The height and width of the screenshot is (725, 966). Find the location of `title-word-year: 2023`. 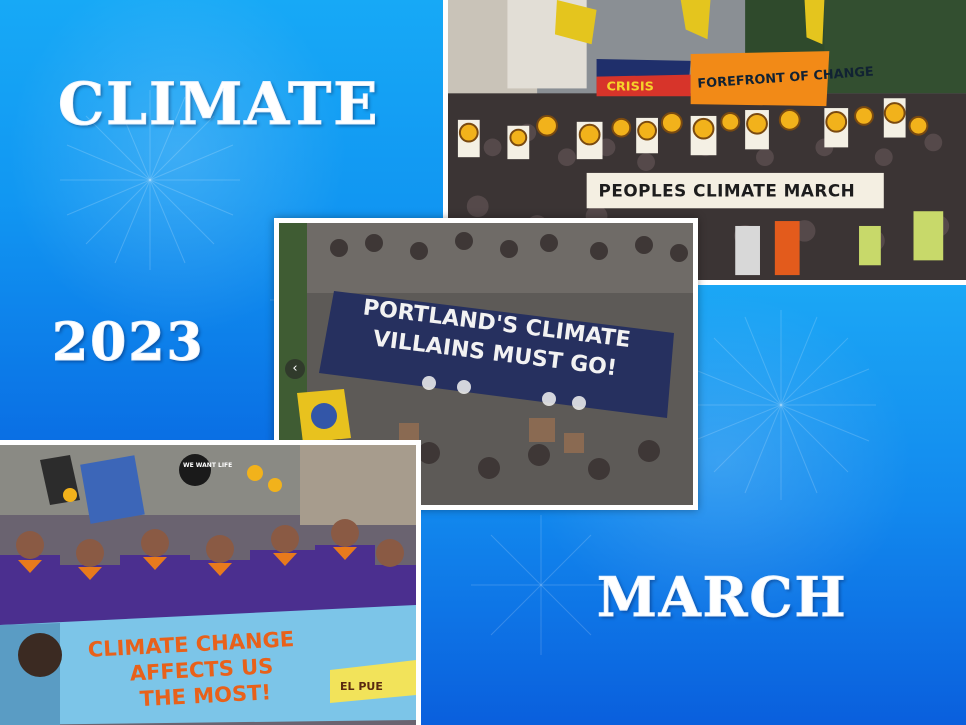

title-word-year: 2023 is located at coordinates (128, 343).